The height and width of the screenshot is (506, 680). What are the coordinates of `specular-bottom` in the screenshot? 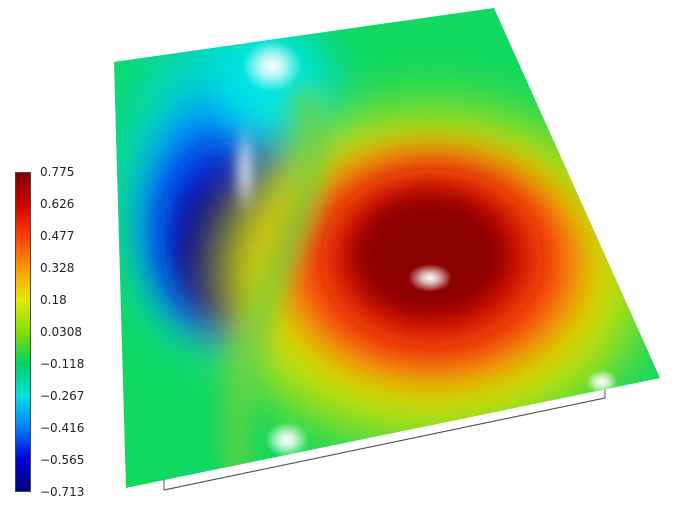 It's located at (287, 440).